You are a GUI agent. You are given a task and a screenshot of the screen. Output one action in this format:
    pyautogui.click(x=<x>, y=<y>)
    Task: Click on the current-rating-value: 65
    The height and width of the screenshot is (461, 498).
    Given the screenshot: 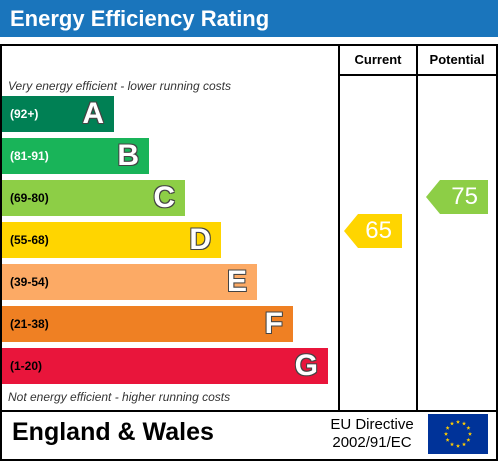 What is the action you would take?
    pyautogui.click(x=378, y=230)
    